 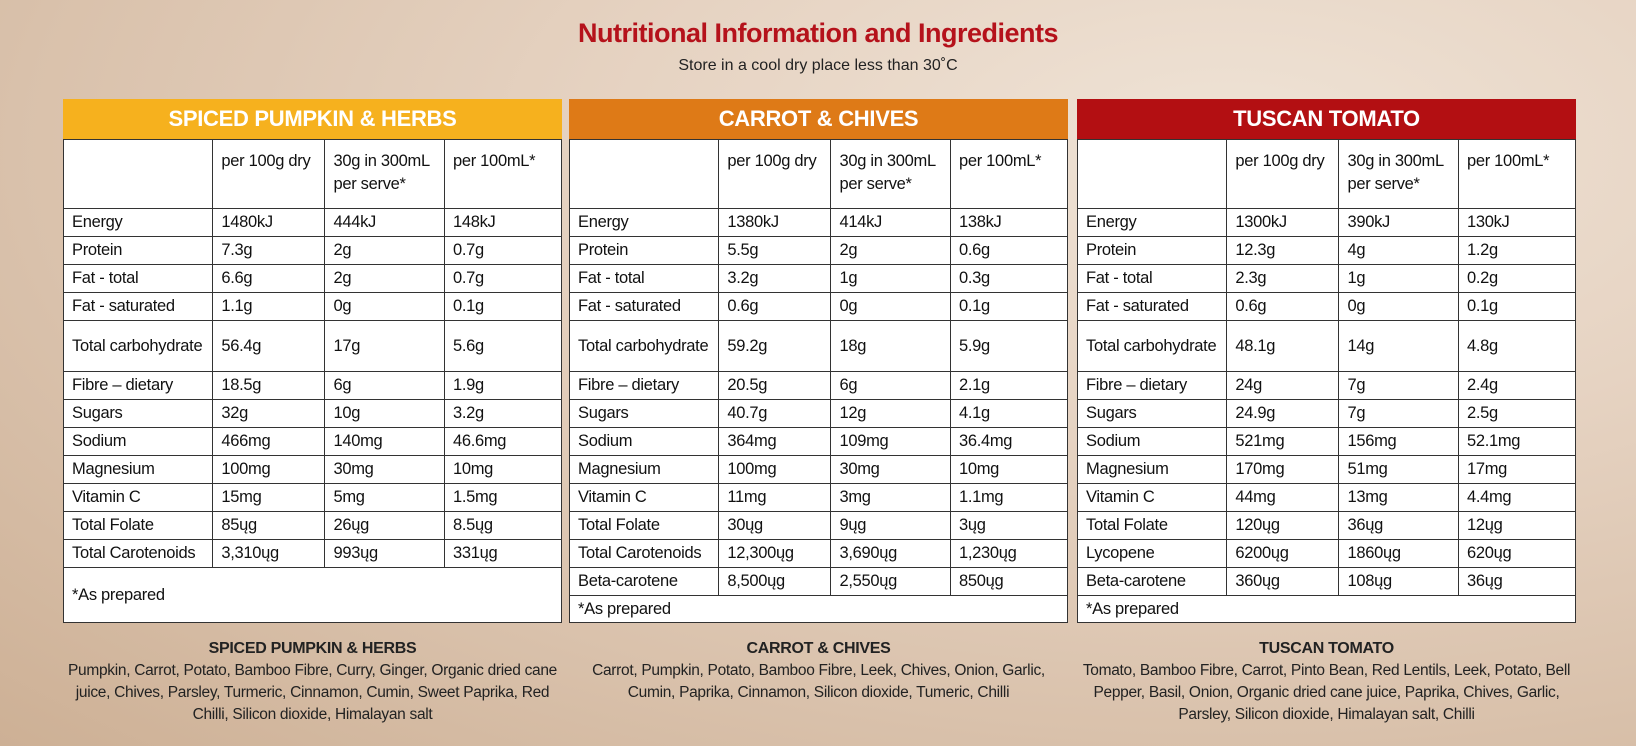 What do you see at coordinates (775, 525) in the screenshot?
I see `nutrient-value: 30ųg` at bounding box center [775, 525].